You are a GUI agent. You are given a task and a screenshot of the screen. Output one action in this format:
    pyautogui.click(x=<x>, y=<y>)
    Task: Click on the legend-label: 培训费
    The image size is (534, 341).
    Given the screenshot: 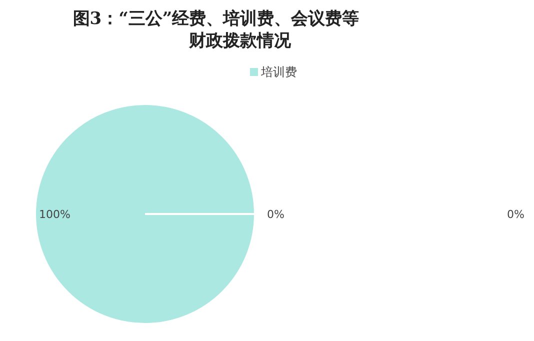 What is the action you would take?
    pyautogui.click(x=278, y=72)
    